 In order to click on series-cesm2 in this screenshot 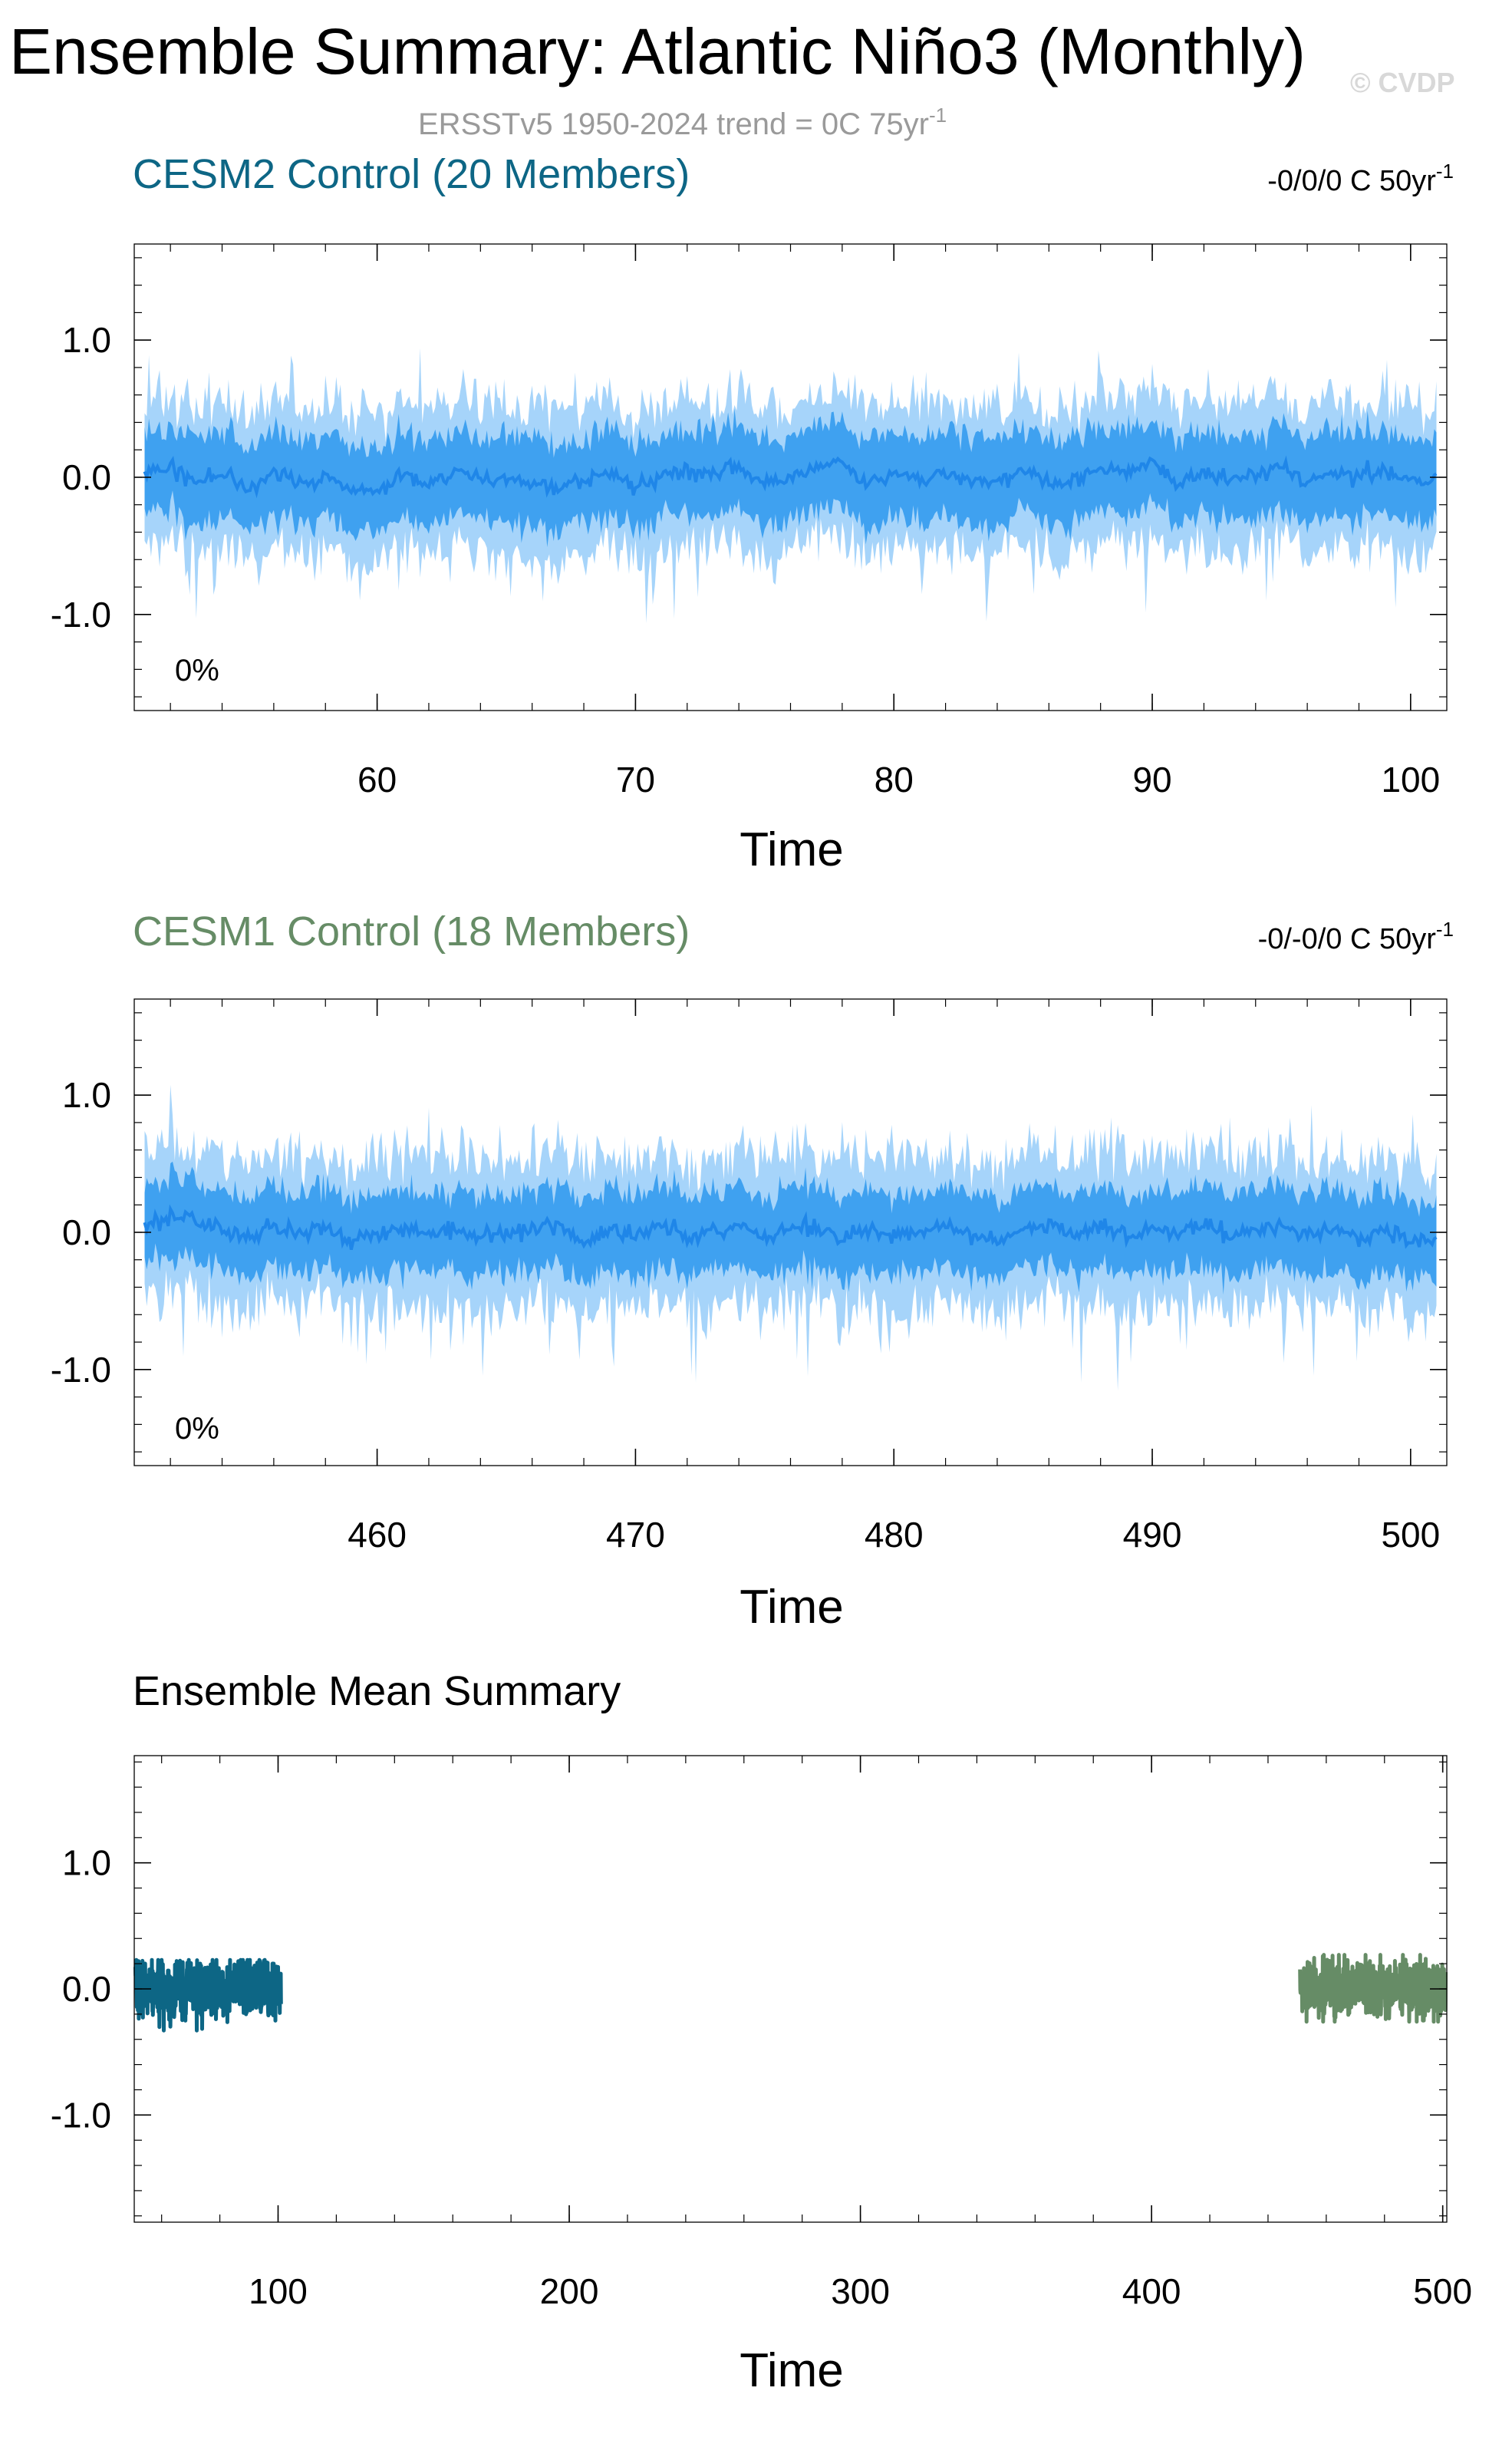, I will do `click(208, 1995)`.